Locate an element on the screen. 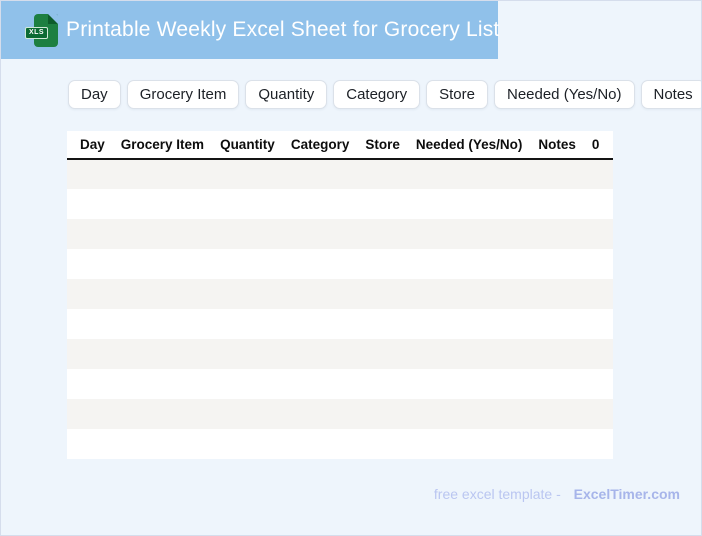  xls-label: XLS is located at coordinates (36, 32).